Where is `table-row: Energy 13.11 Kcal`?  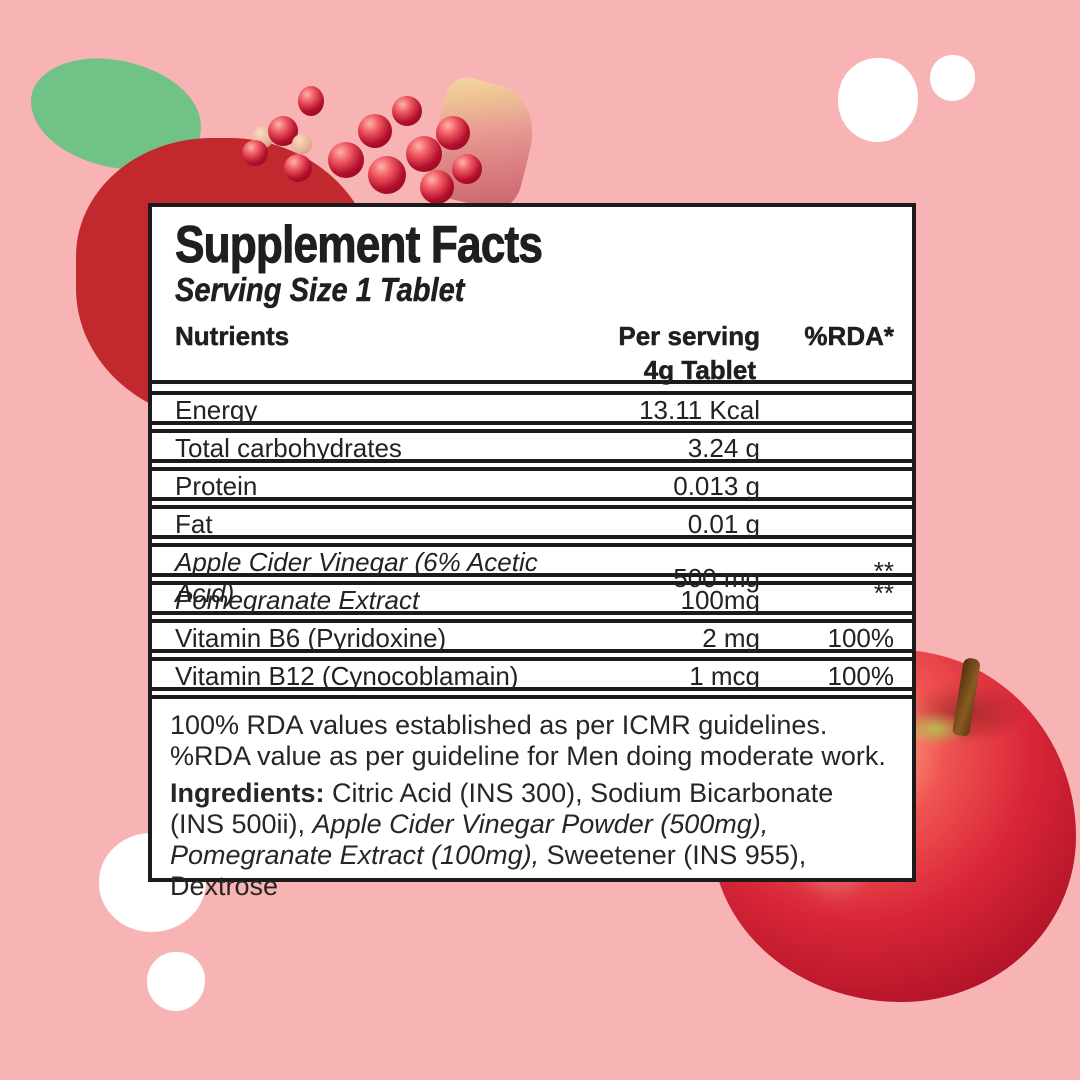
table-row: Energy 13.11 Kcal is located at coordinates (532, 408).